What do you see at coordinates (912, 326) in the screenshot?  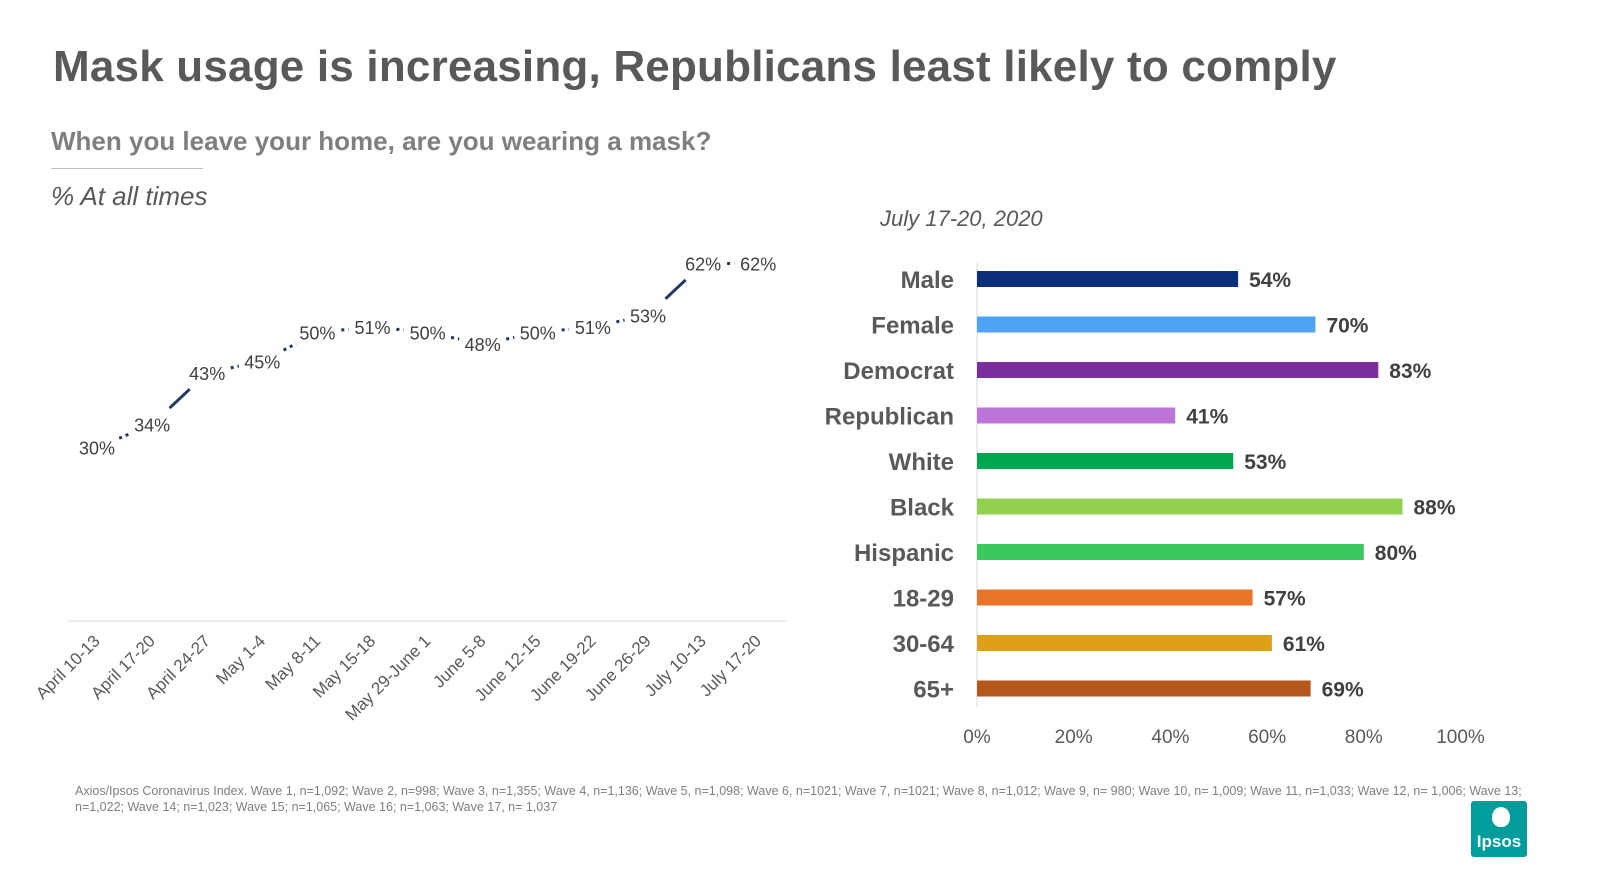 I see `category-label: Female` at bounding box center [912, 326].